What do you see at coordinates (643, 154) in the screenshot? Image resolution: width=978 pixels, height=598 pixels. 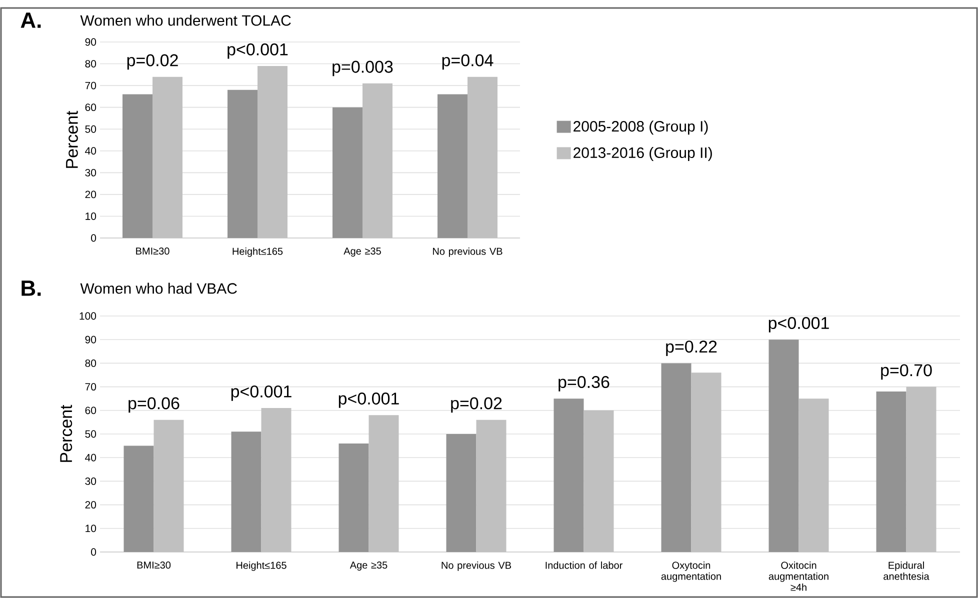 I see `legend-label: 2013-2016 (Group II)` at bounding box center [643, 154].